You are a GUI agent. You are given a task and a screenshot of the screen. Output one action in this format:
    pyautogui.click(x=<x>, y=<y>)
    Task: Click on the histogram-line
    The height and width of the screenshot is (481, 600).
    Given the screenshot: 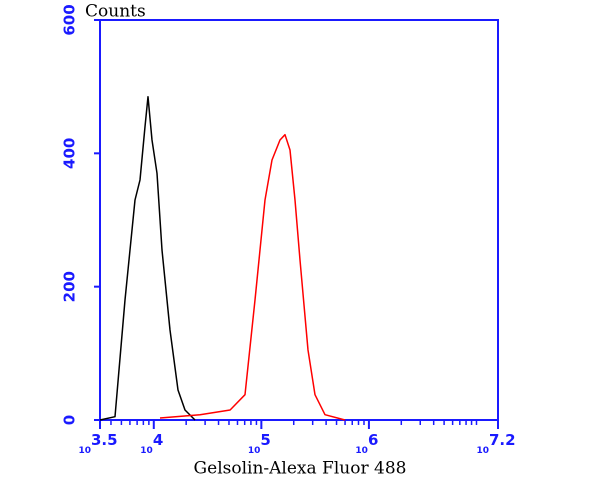 What is the action you would take?
    pyautogui.click(x=147, y=258)
    